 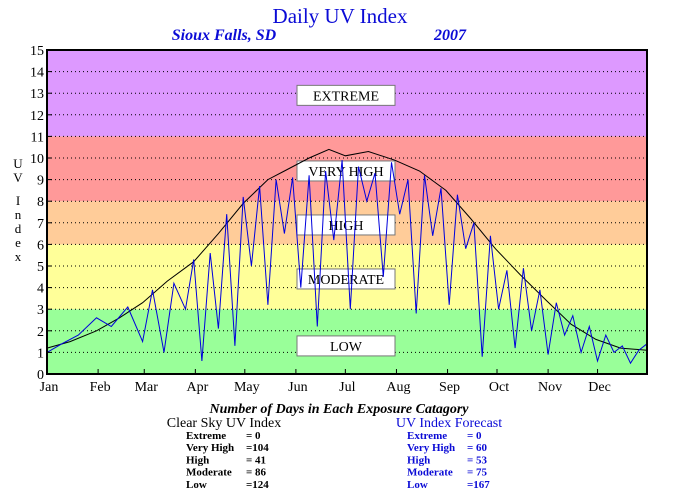 I want to click on y-tick-label: 3, so click(x=40, y=310).